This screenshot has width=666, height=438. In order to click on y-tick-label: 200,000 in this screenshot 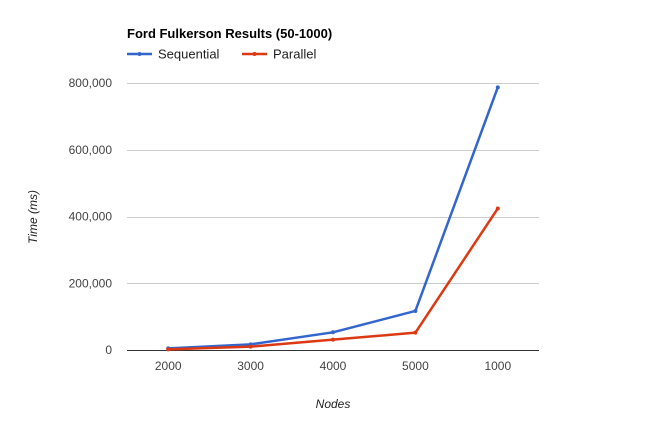, I will do `click(91, 283)`.